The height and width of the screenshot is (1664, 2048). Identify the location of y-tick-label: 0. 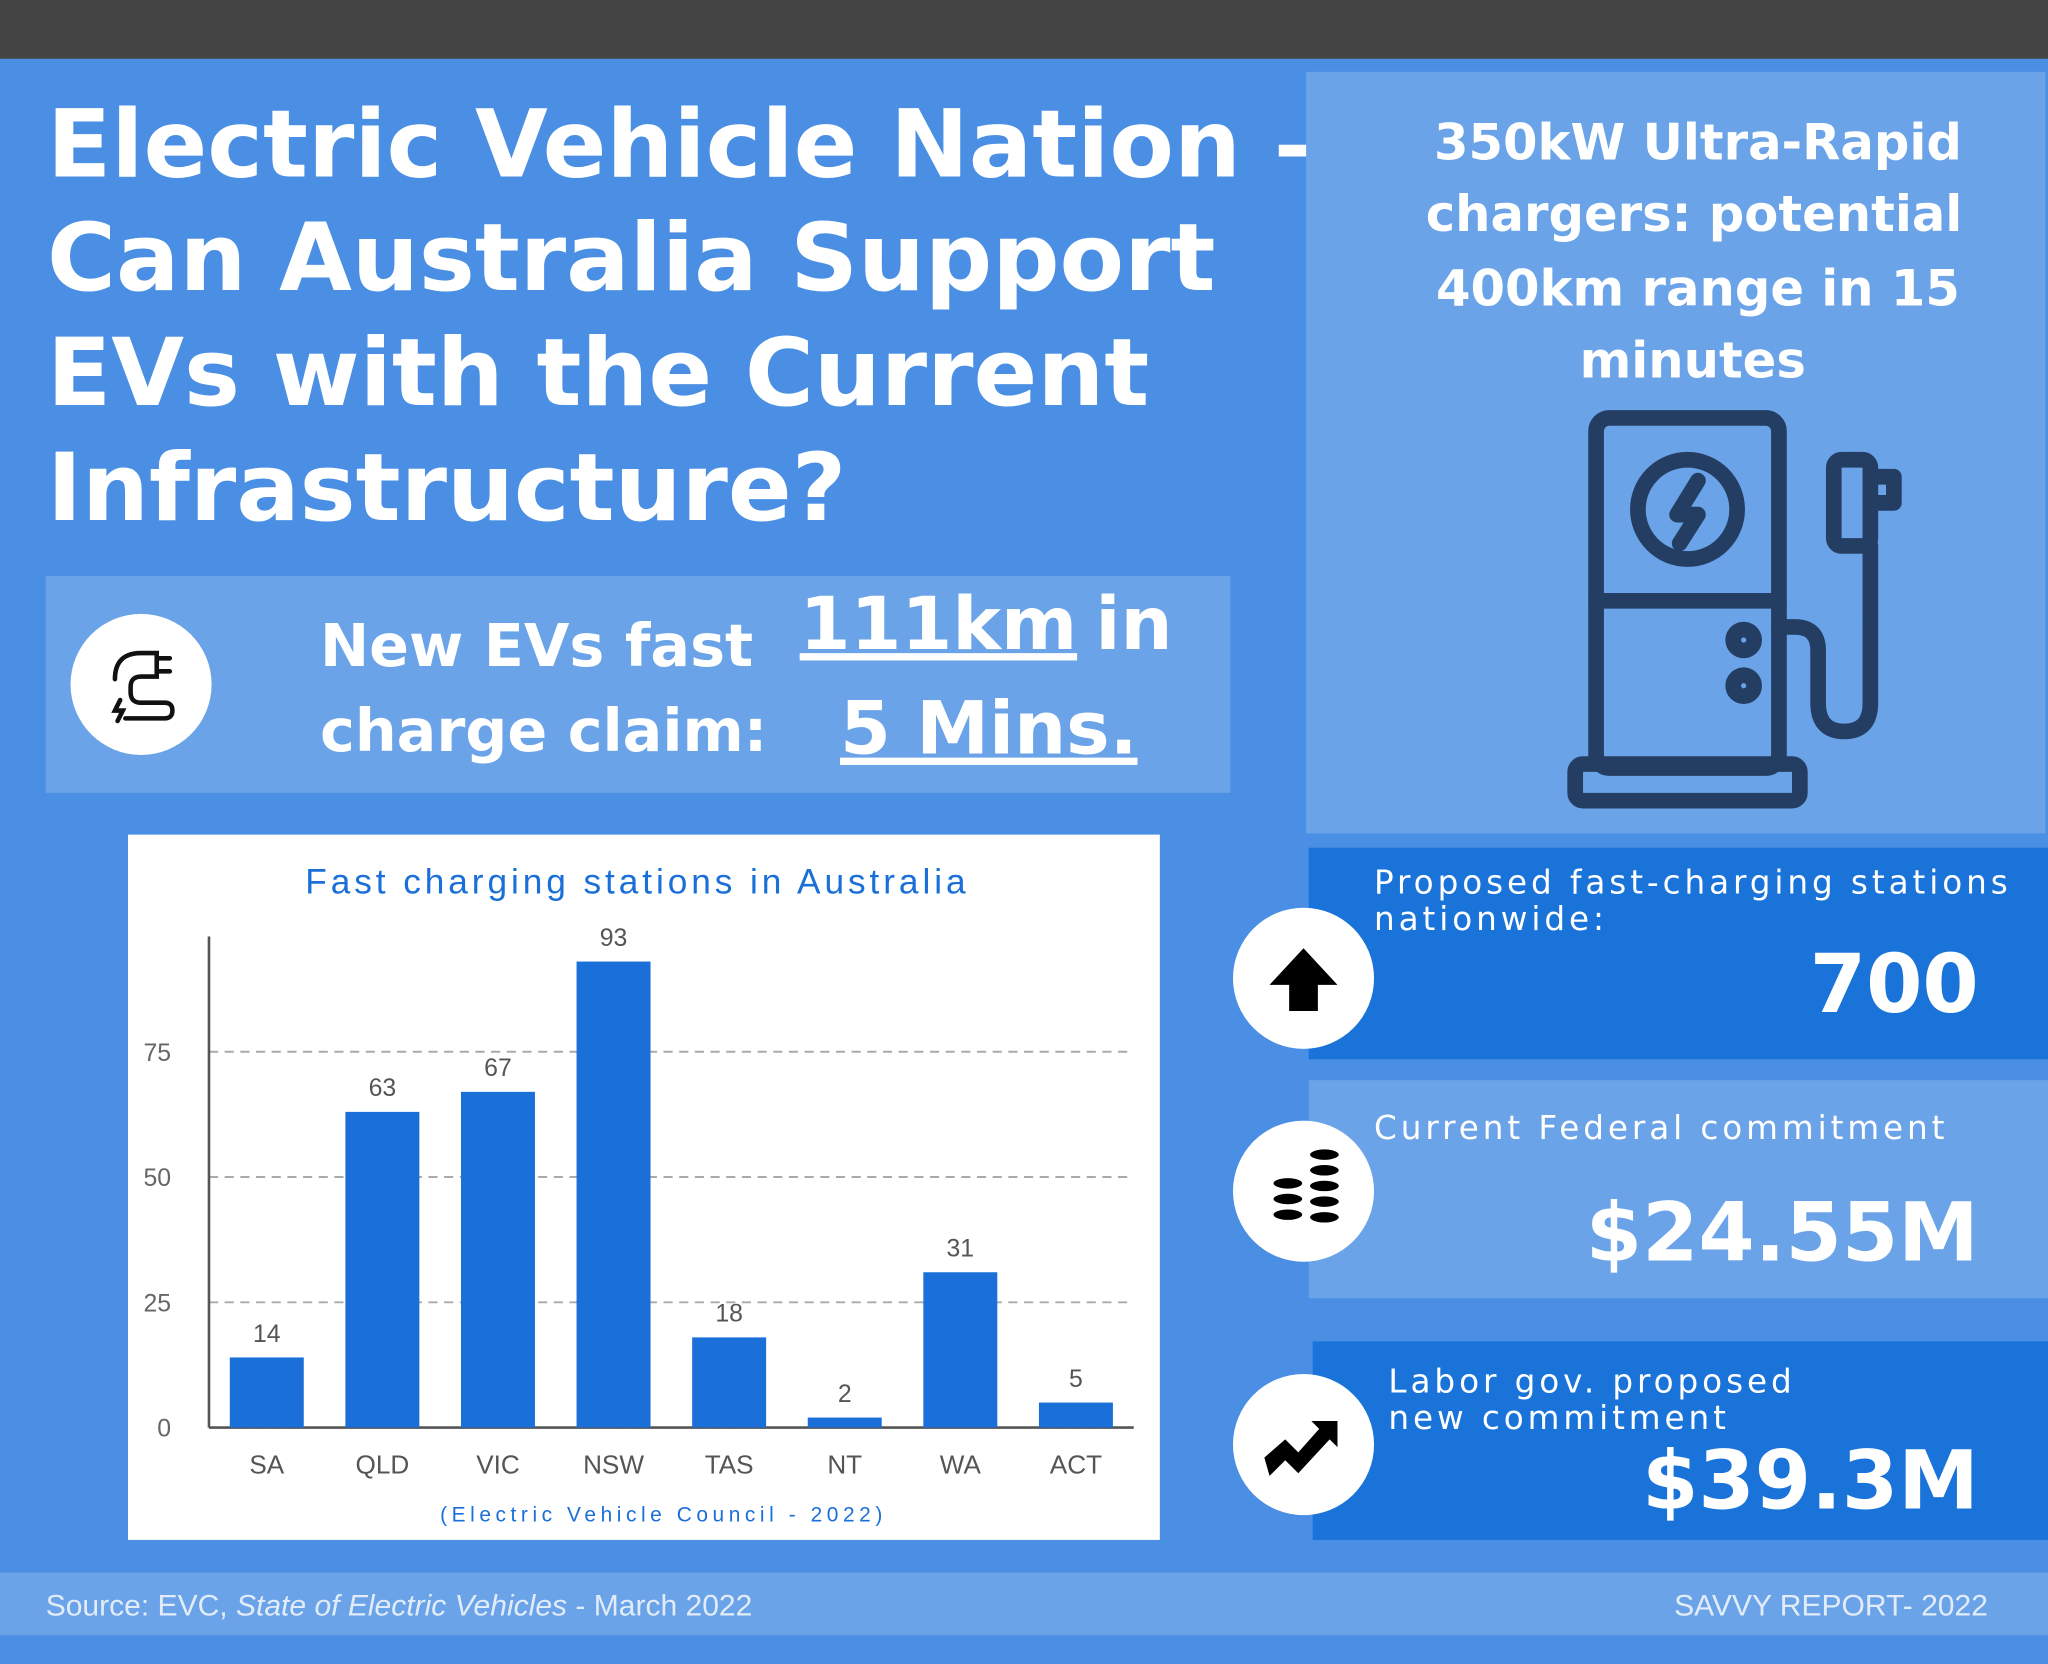
(164, 1429).